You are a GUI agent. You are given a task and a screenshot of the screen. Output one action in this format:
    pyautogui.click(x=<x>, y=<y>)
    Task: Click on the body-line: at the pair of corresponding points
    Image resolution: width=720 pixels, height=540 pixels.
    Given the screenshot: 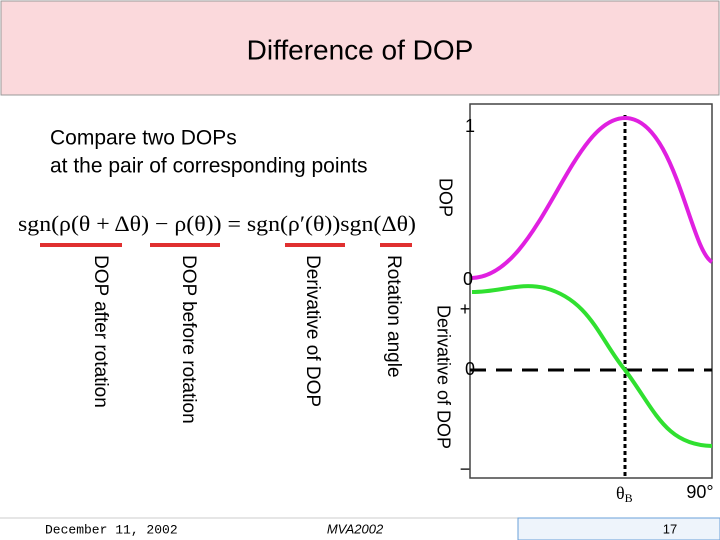 What is the action you would take?
    pyautogui.click(x=209, y=166)
    